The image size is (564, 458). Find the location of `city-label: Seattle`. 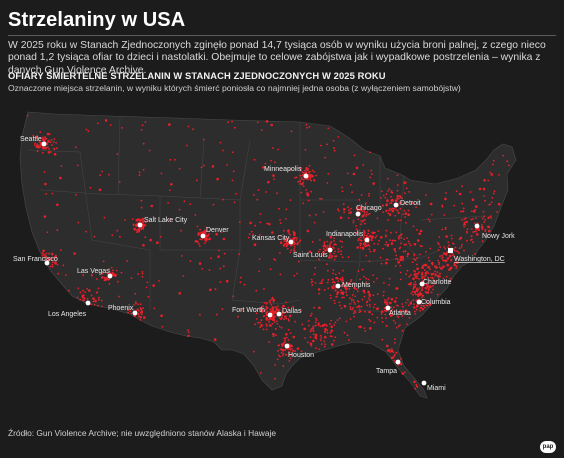

city-label: Seattle is located at coordinates (31, 139).